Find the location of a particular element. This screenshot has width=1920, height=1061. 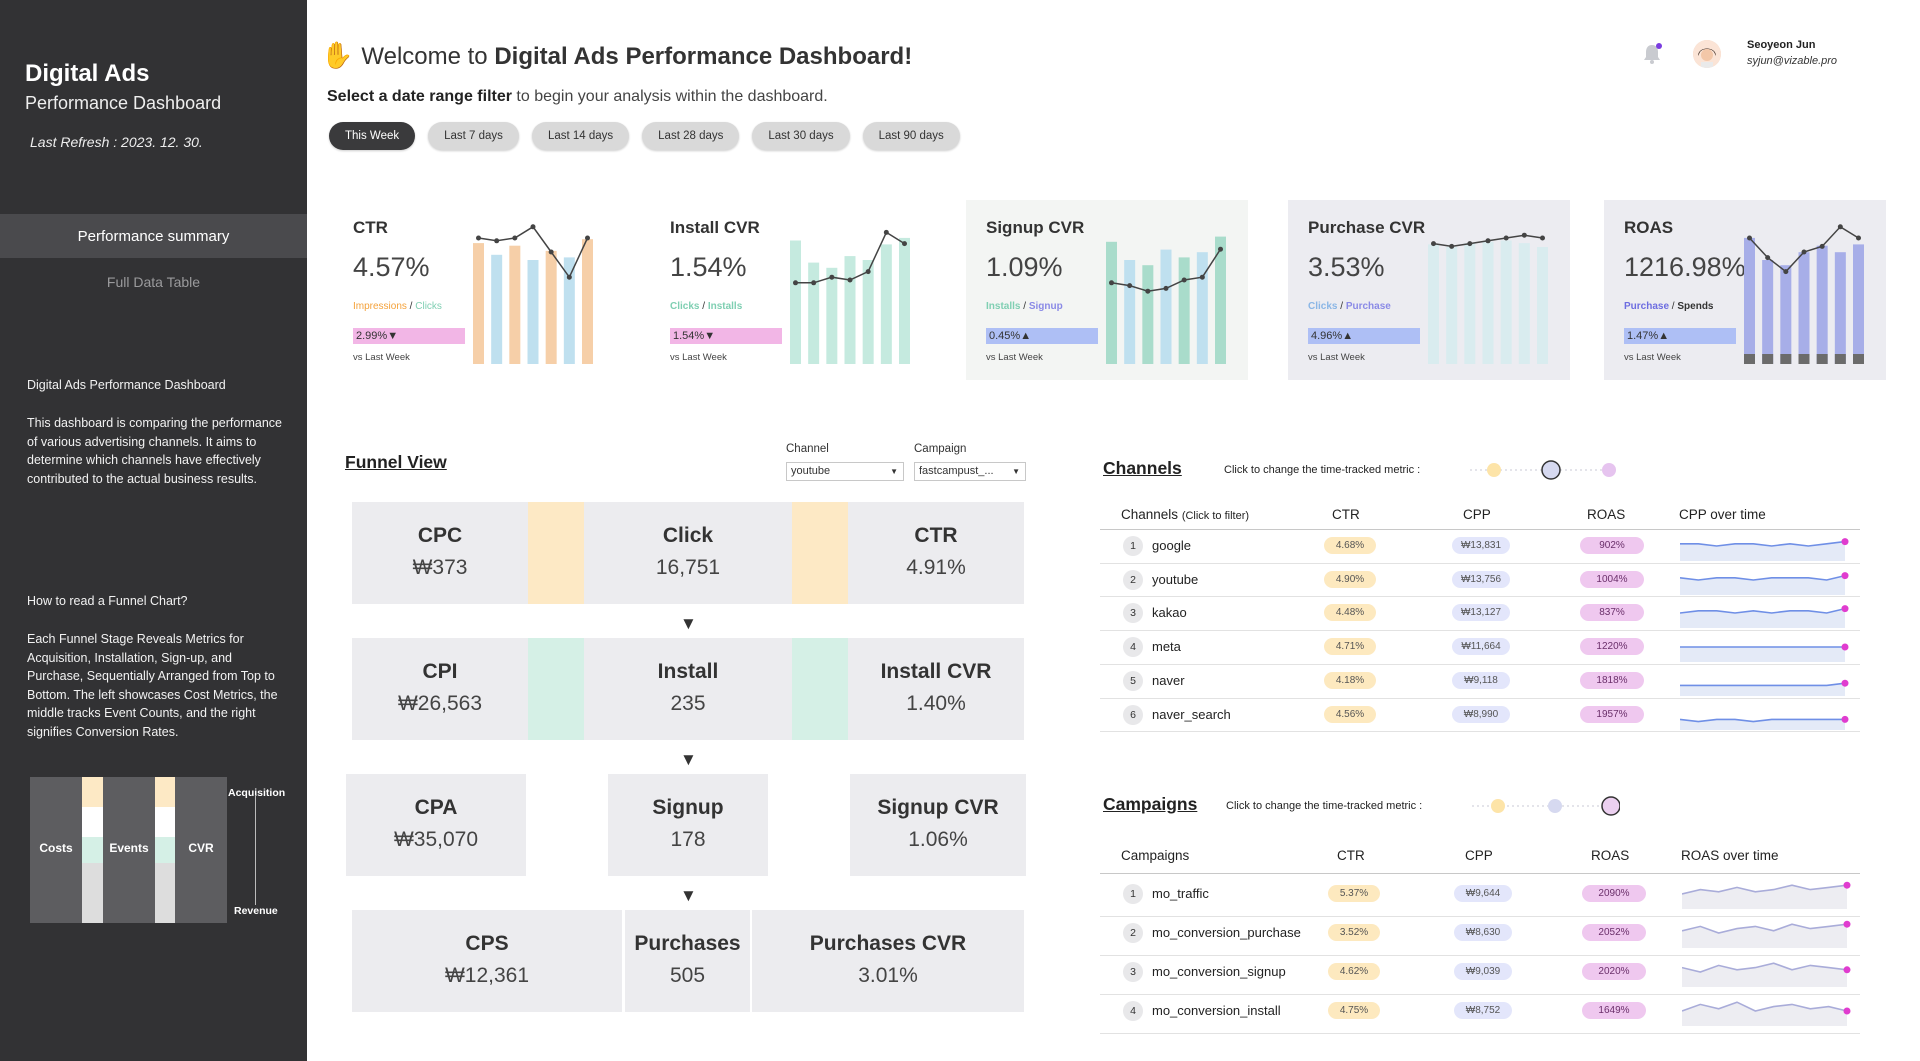

channels-col-roas: ROAS is located at coordinates (1606, 514).